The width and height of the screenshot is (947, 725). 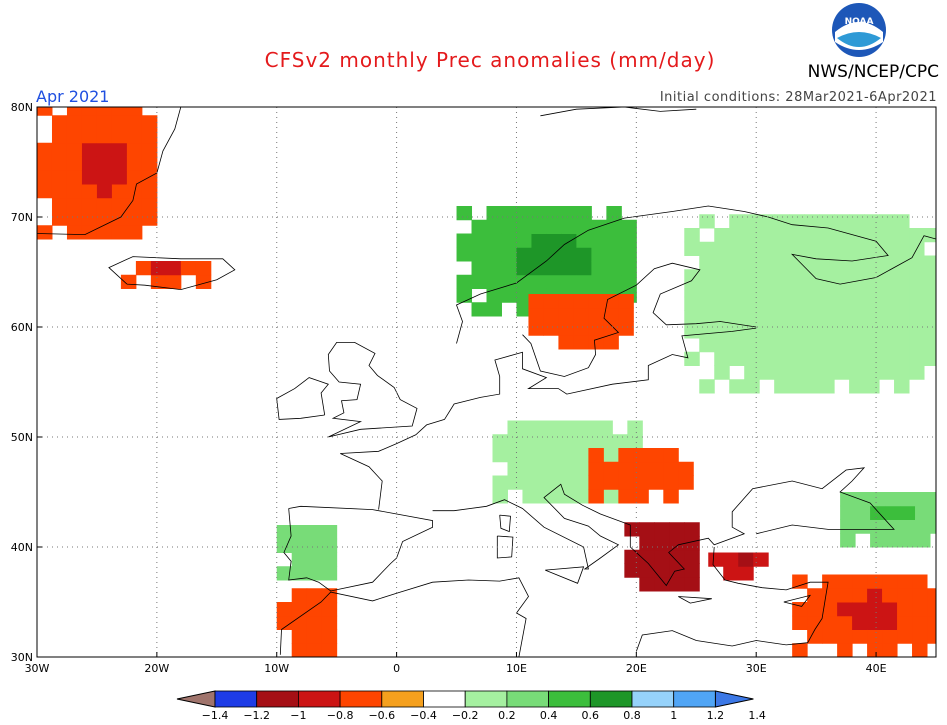 I want to click on colorbar-label: 0.8, so click(x=632, y=715).